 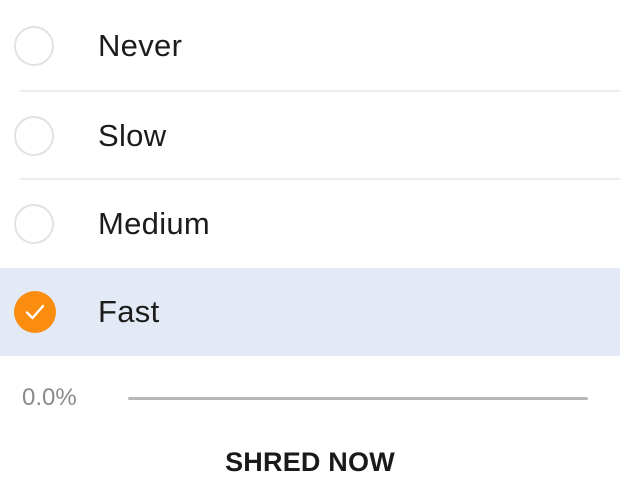 What do you see at coordinates (154, 223) in the screenshot?
I see `speed-option-label: Medium` at bounding box center [154, 223].